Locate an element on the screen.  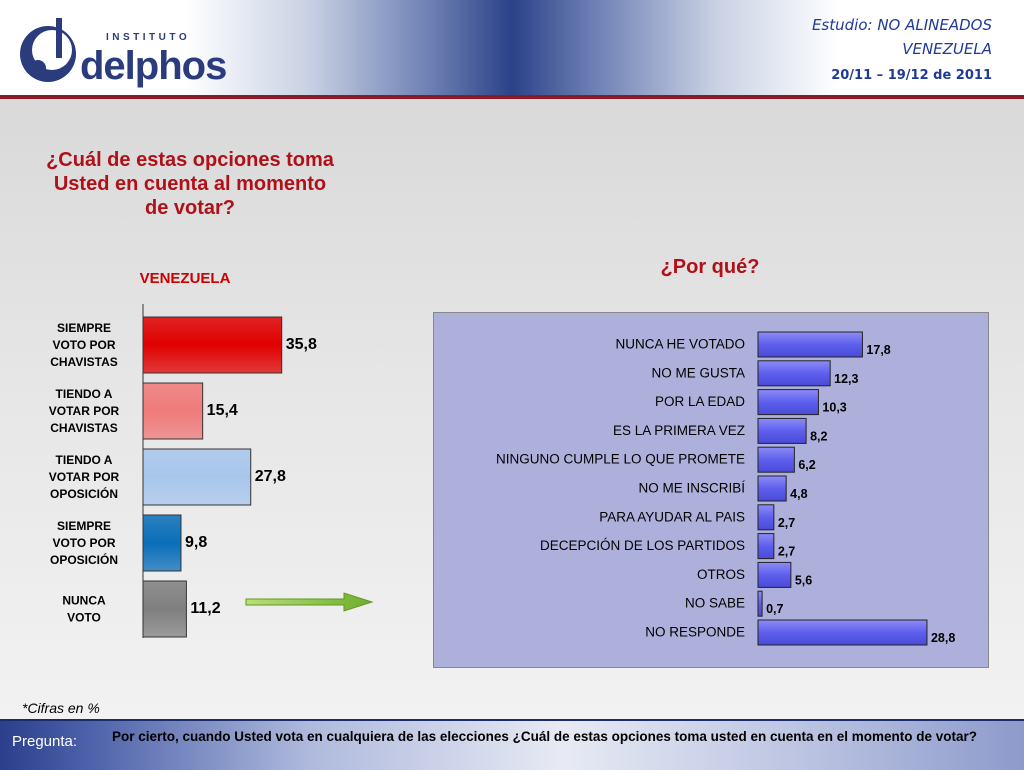
left-category-label: SIEMPRE VOTO POR OPOSICIÓN is located at coordinates (84, 543).